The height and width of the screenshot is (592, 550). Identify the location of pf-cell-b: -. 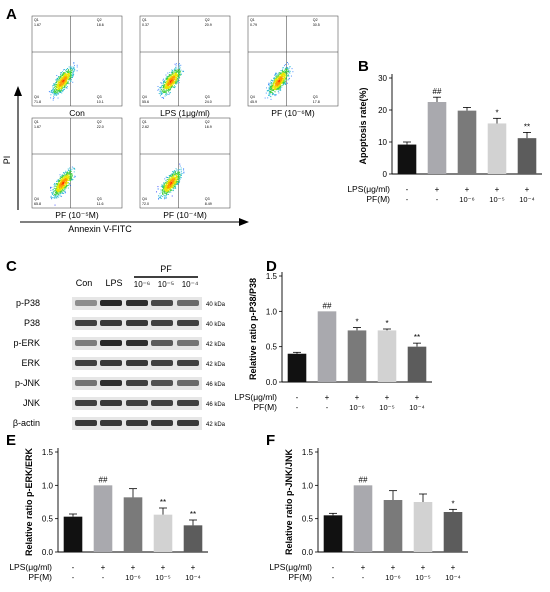
(407, 199).